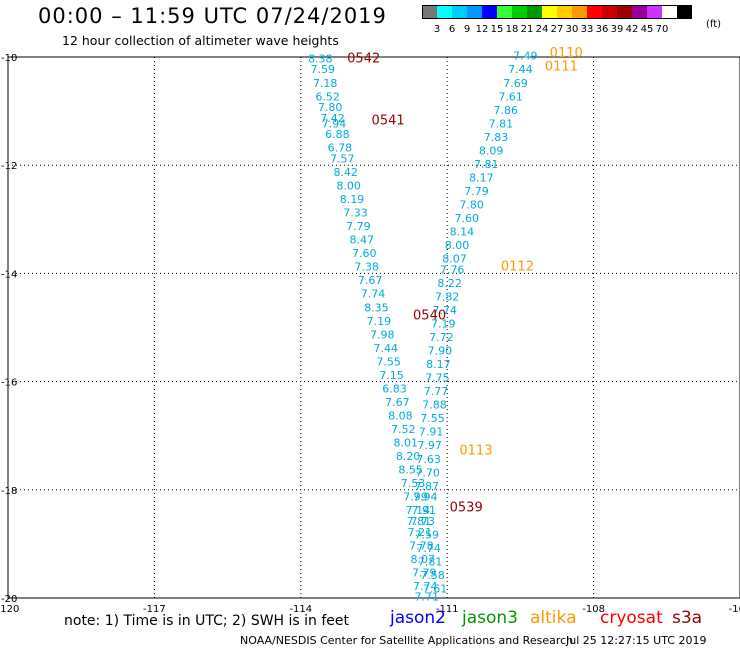 The width and height of the screenshot is (740, 650). I want to click on wave-height-label: 8.22, so click(449, 283).